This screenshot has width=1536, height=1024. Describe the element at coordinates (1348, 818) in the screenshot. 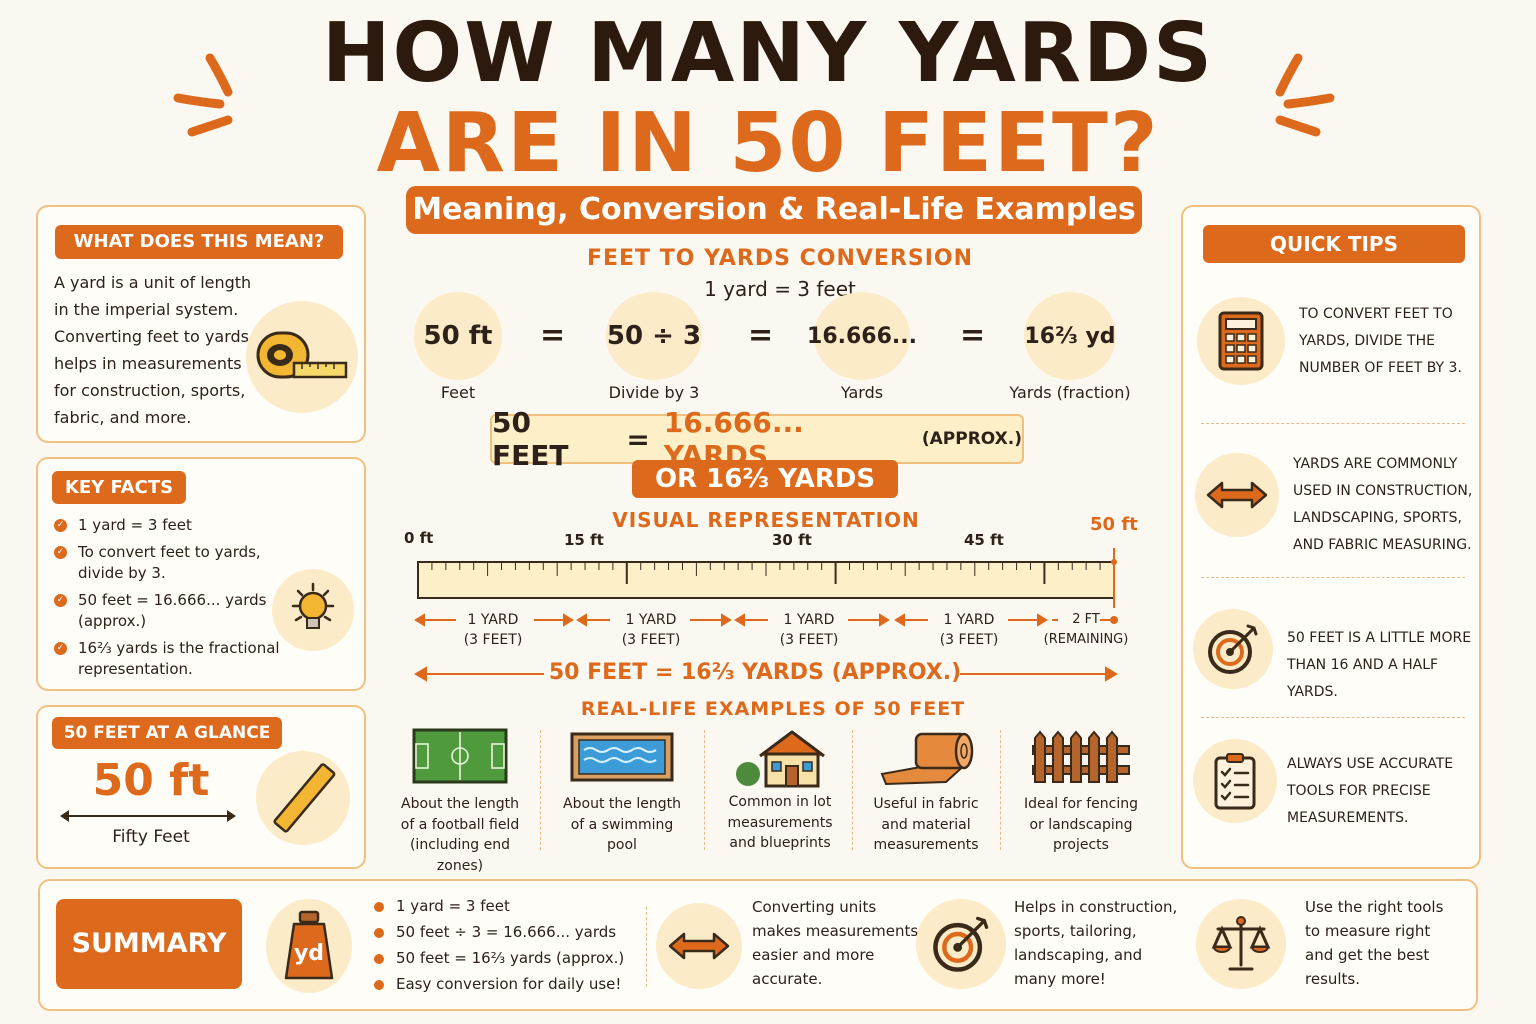

I see `tip-line: MEASUREMENTS.` at that location.